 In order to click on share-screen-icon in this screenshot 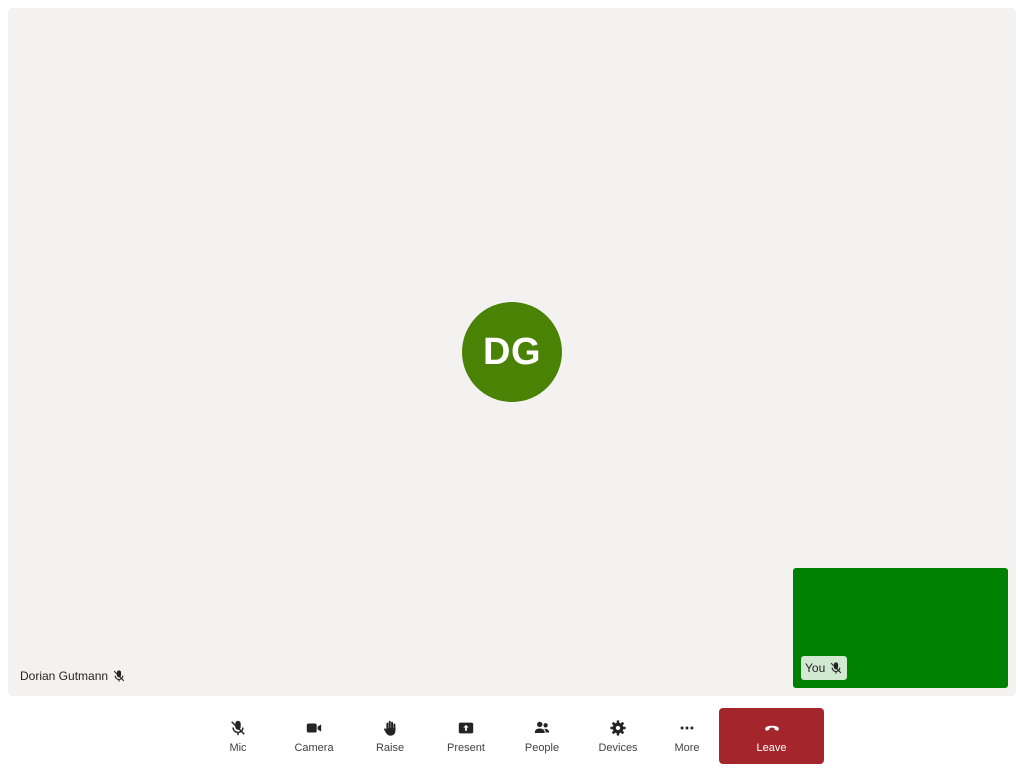, I will do `click(466, 728)`.